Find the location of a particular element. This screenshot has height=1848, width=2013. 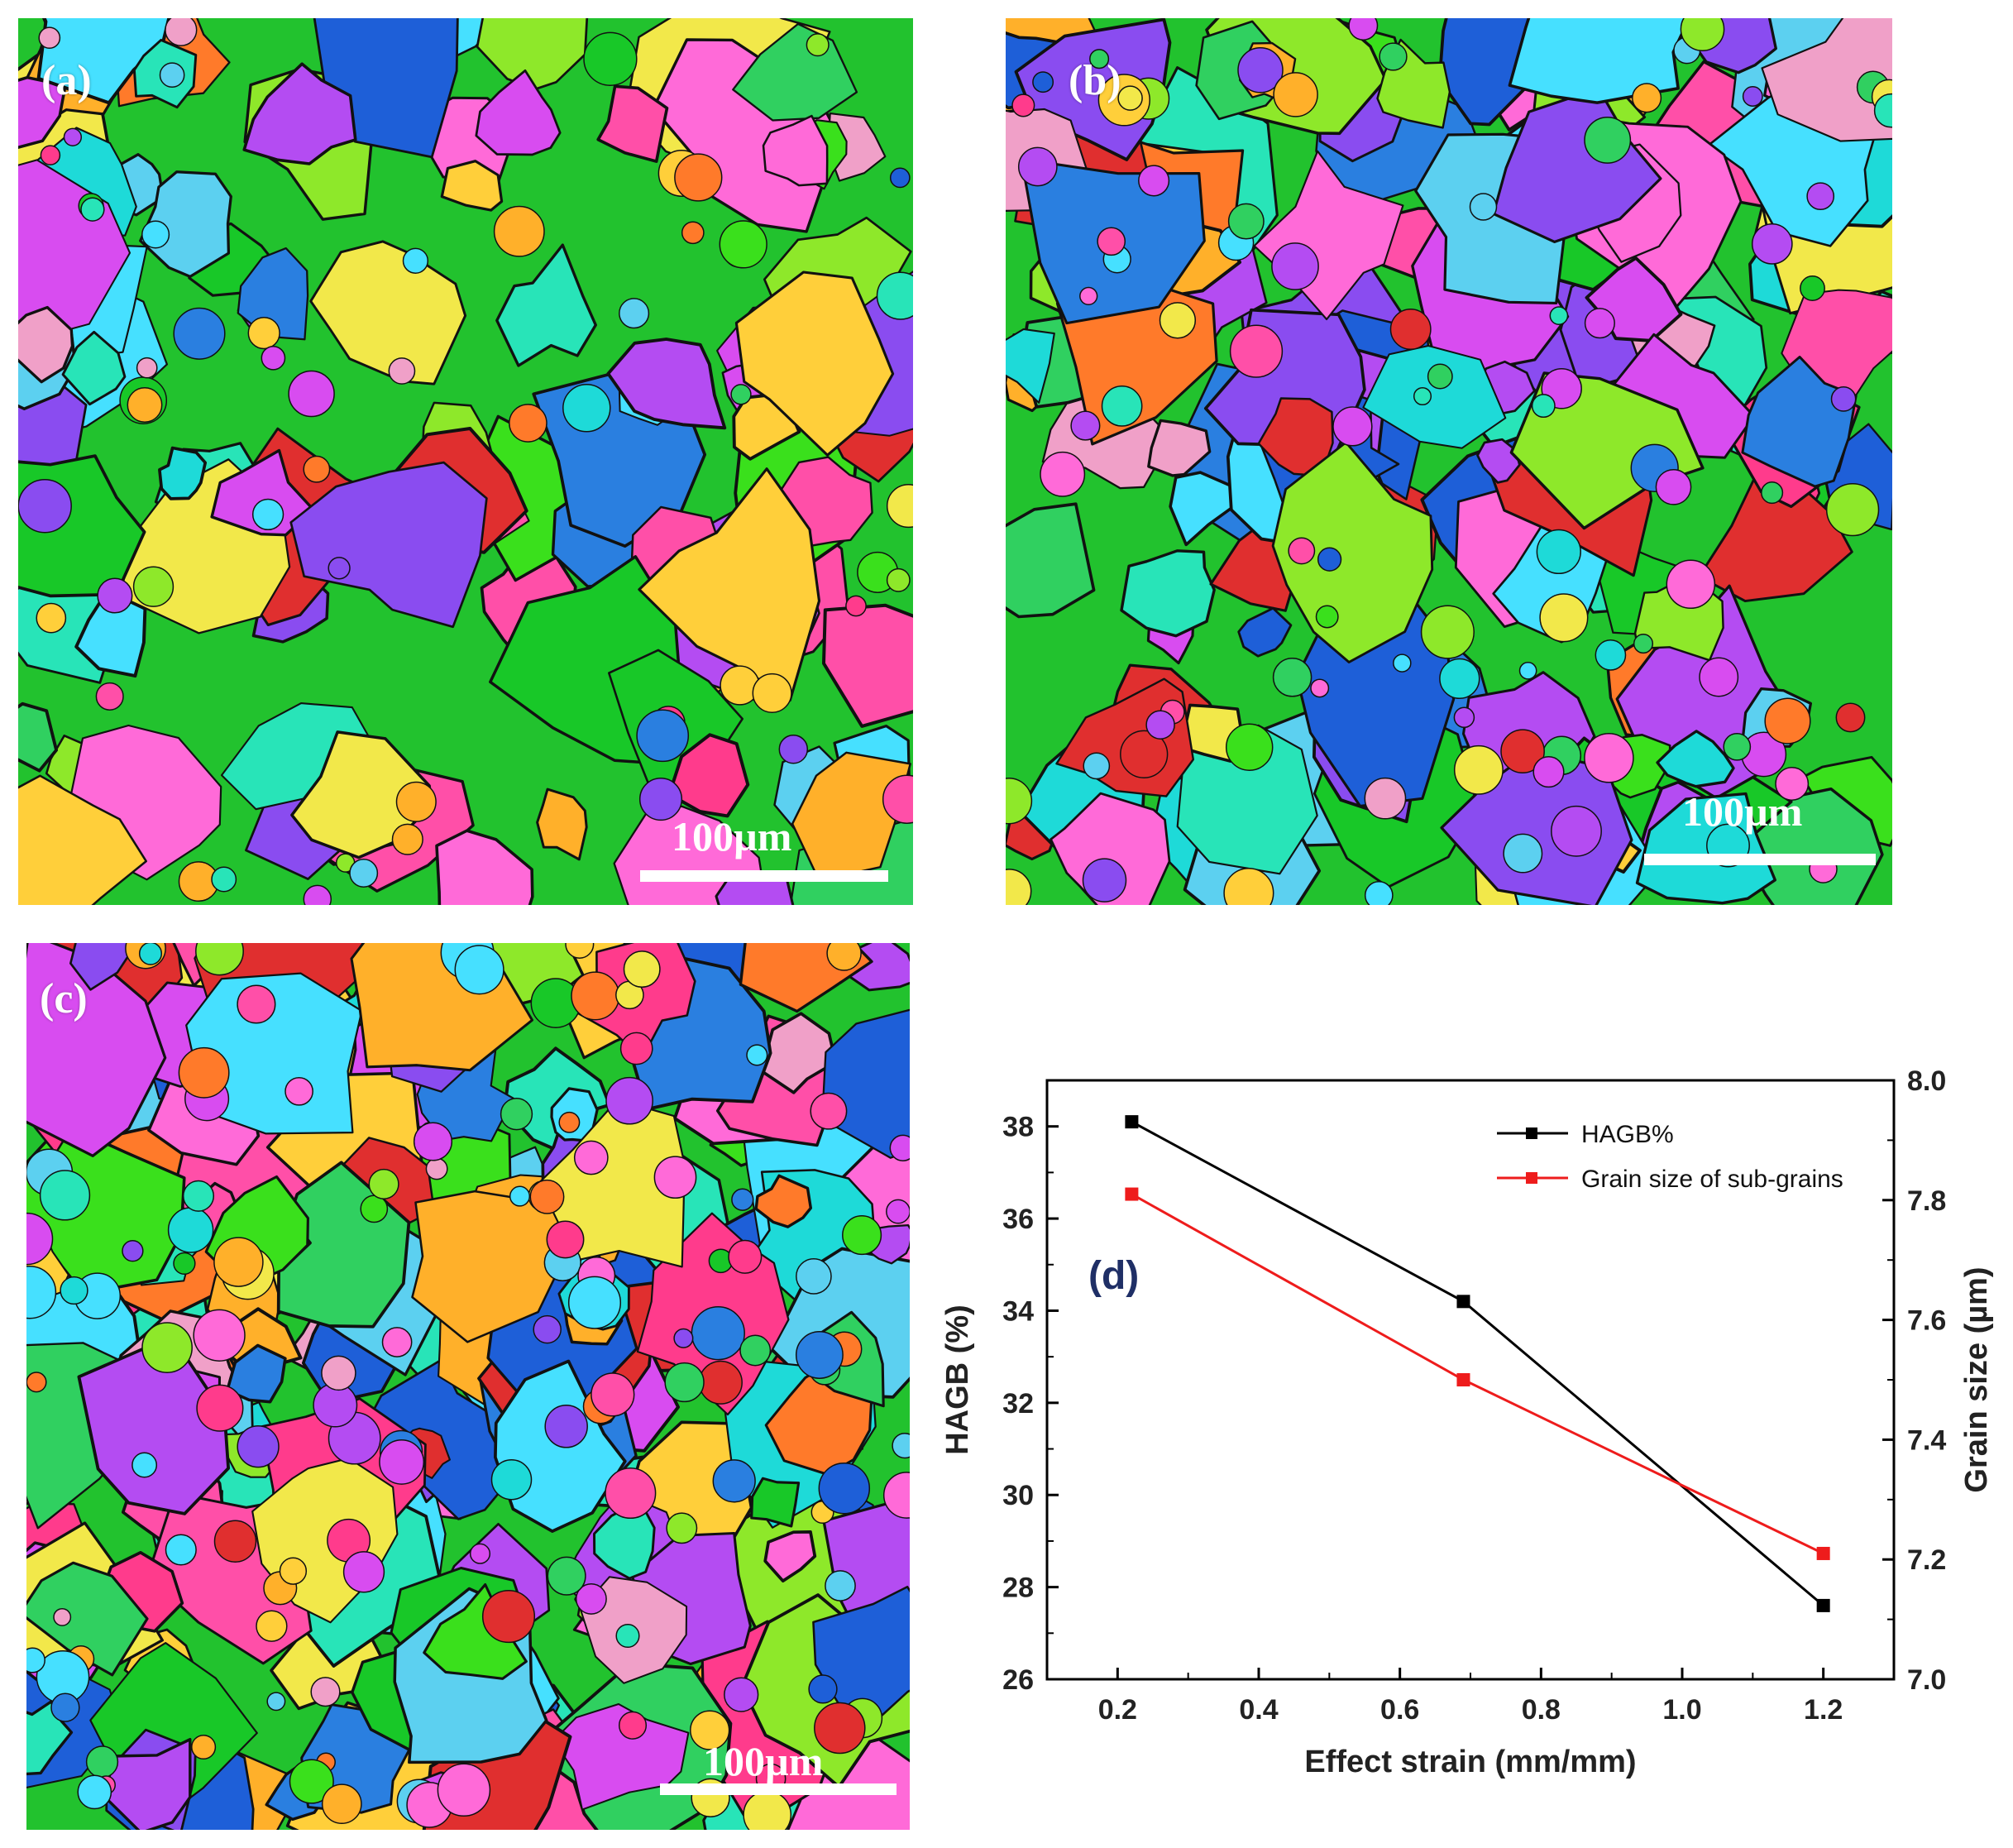

x-tick-label: 1.2 is located at coordinates (1824, 1710).